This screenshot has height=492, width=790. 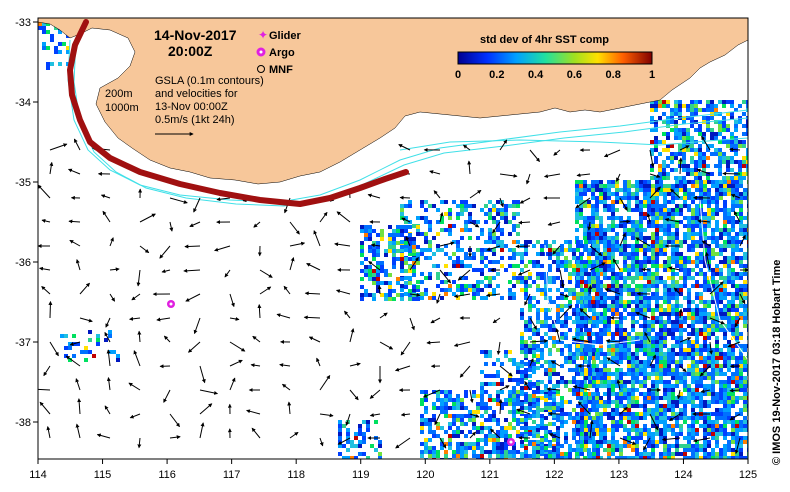 What do you see at coordinates (196, 94) in the screenshot?
I see `gsla-note-line-2: and velocities for` at bounding box center [196, 94].